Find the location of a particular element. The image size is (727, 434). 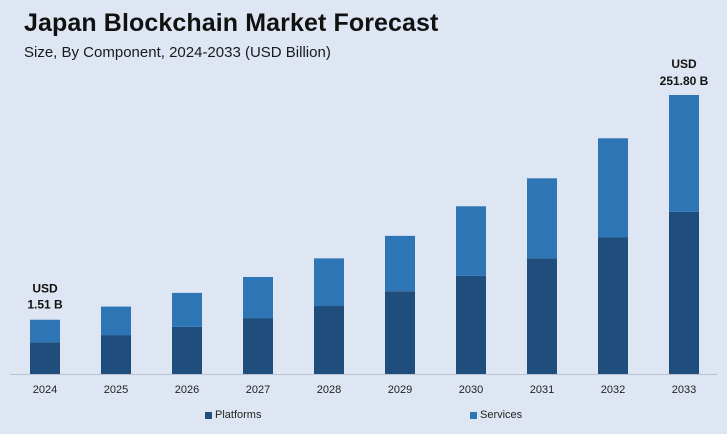

x-tick-label: 2029 is located at coordinates (400, 390).